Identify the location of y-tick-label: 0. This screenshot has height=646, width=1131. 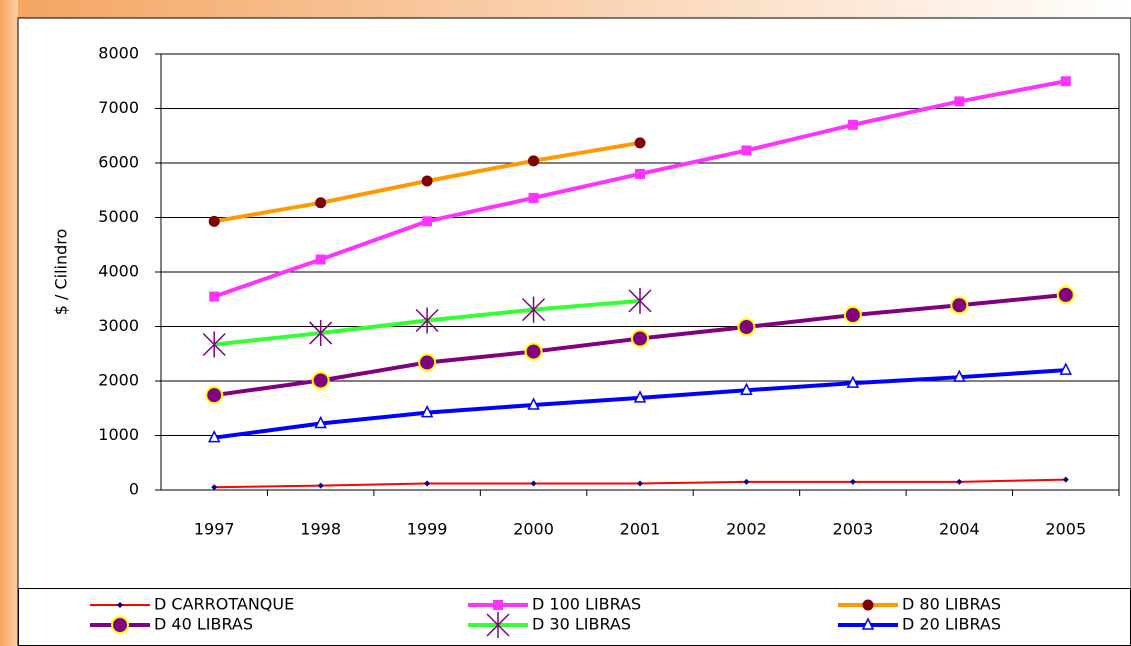
(134, 489).